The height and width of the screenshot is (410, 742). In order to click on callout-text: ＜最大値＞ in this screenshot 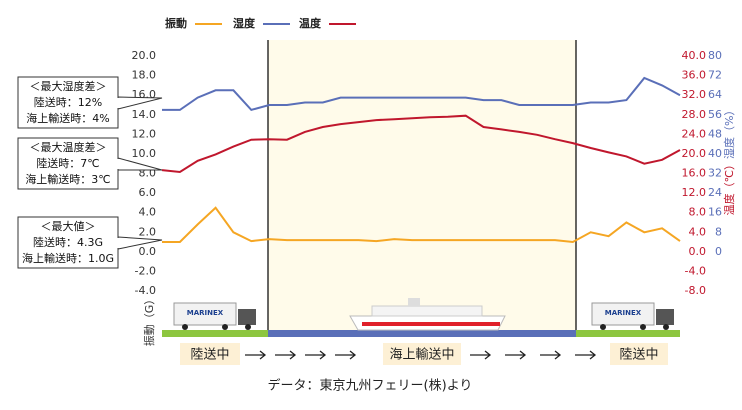, I will do `click(68, 226)`.